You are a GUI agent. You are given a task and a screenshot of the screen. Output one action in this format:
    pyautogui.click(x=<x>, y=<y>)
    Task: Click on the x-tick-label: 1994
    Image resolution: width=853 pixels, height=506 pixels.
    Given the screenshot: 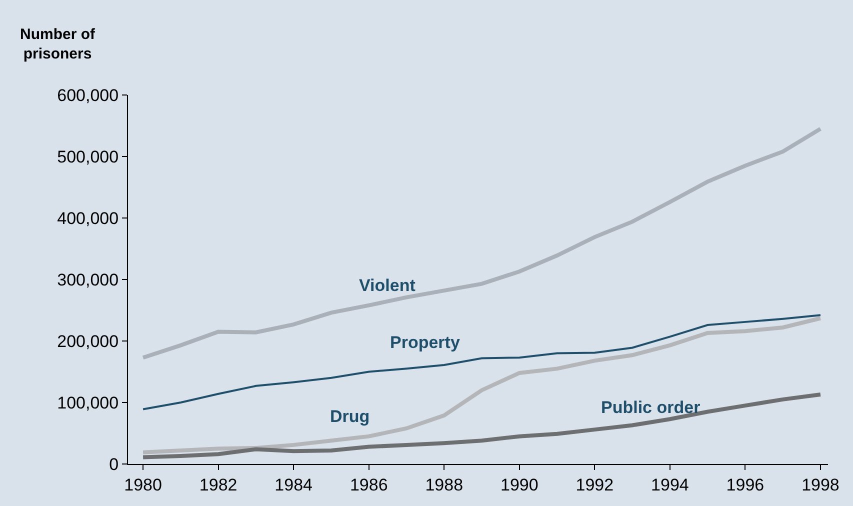 What is the action you would take?
    pyautogui.click(x=670, y=484)
    